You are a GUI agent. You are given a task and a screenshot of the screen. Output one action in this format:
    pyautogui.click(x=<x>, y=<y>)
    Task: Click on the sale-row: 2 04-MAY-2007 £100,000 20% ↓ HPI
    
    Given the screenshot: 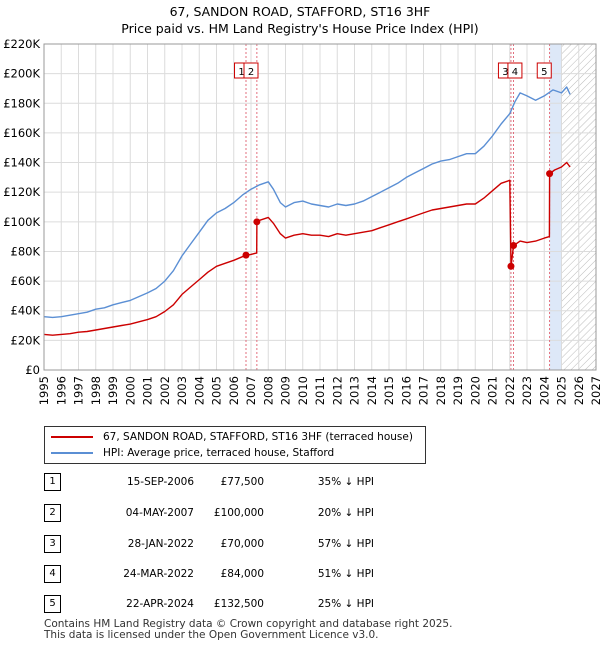 What is the action you would take?
    pyautogui.click(x=244, y=513)
    